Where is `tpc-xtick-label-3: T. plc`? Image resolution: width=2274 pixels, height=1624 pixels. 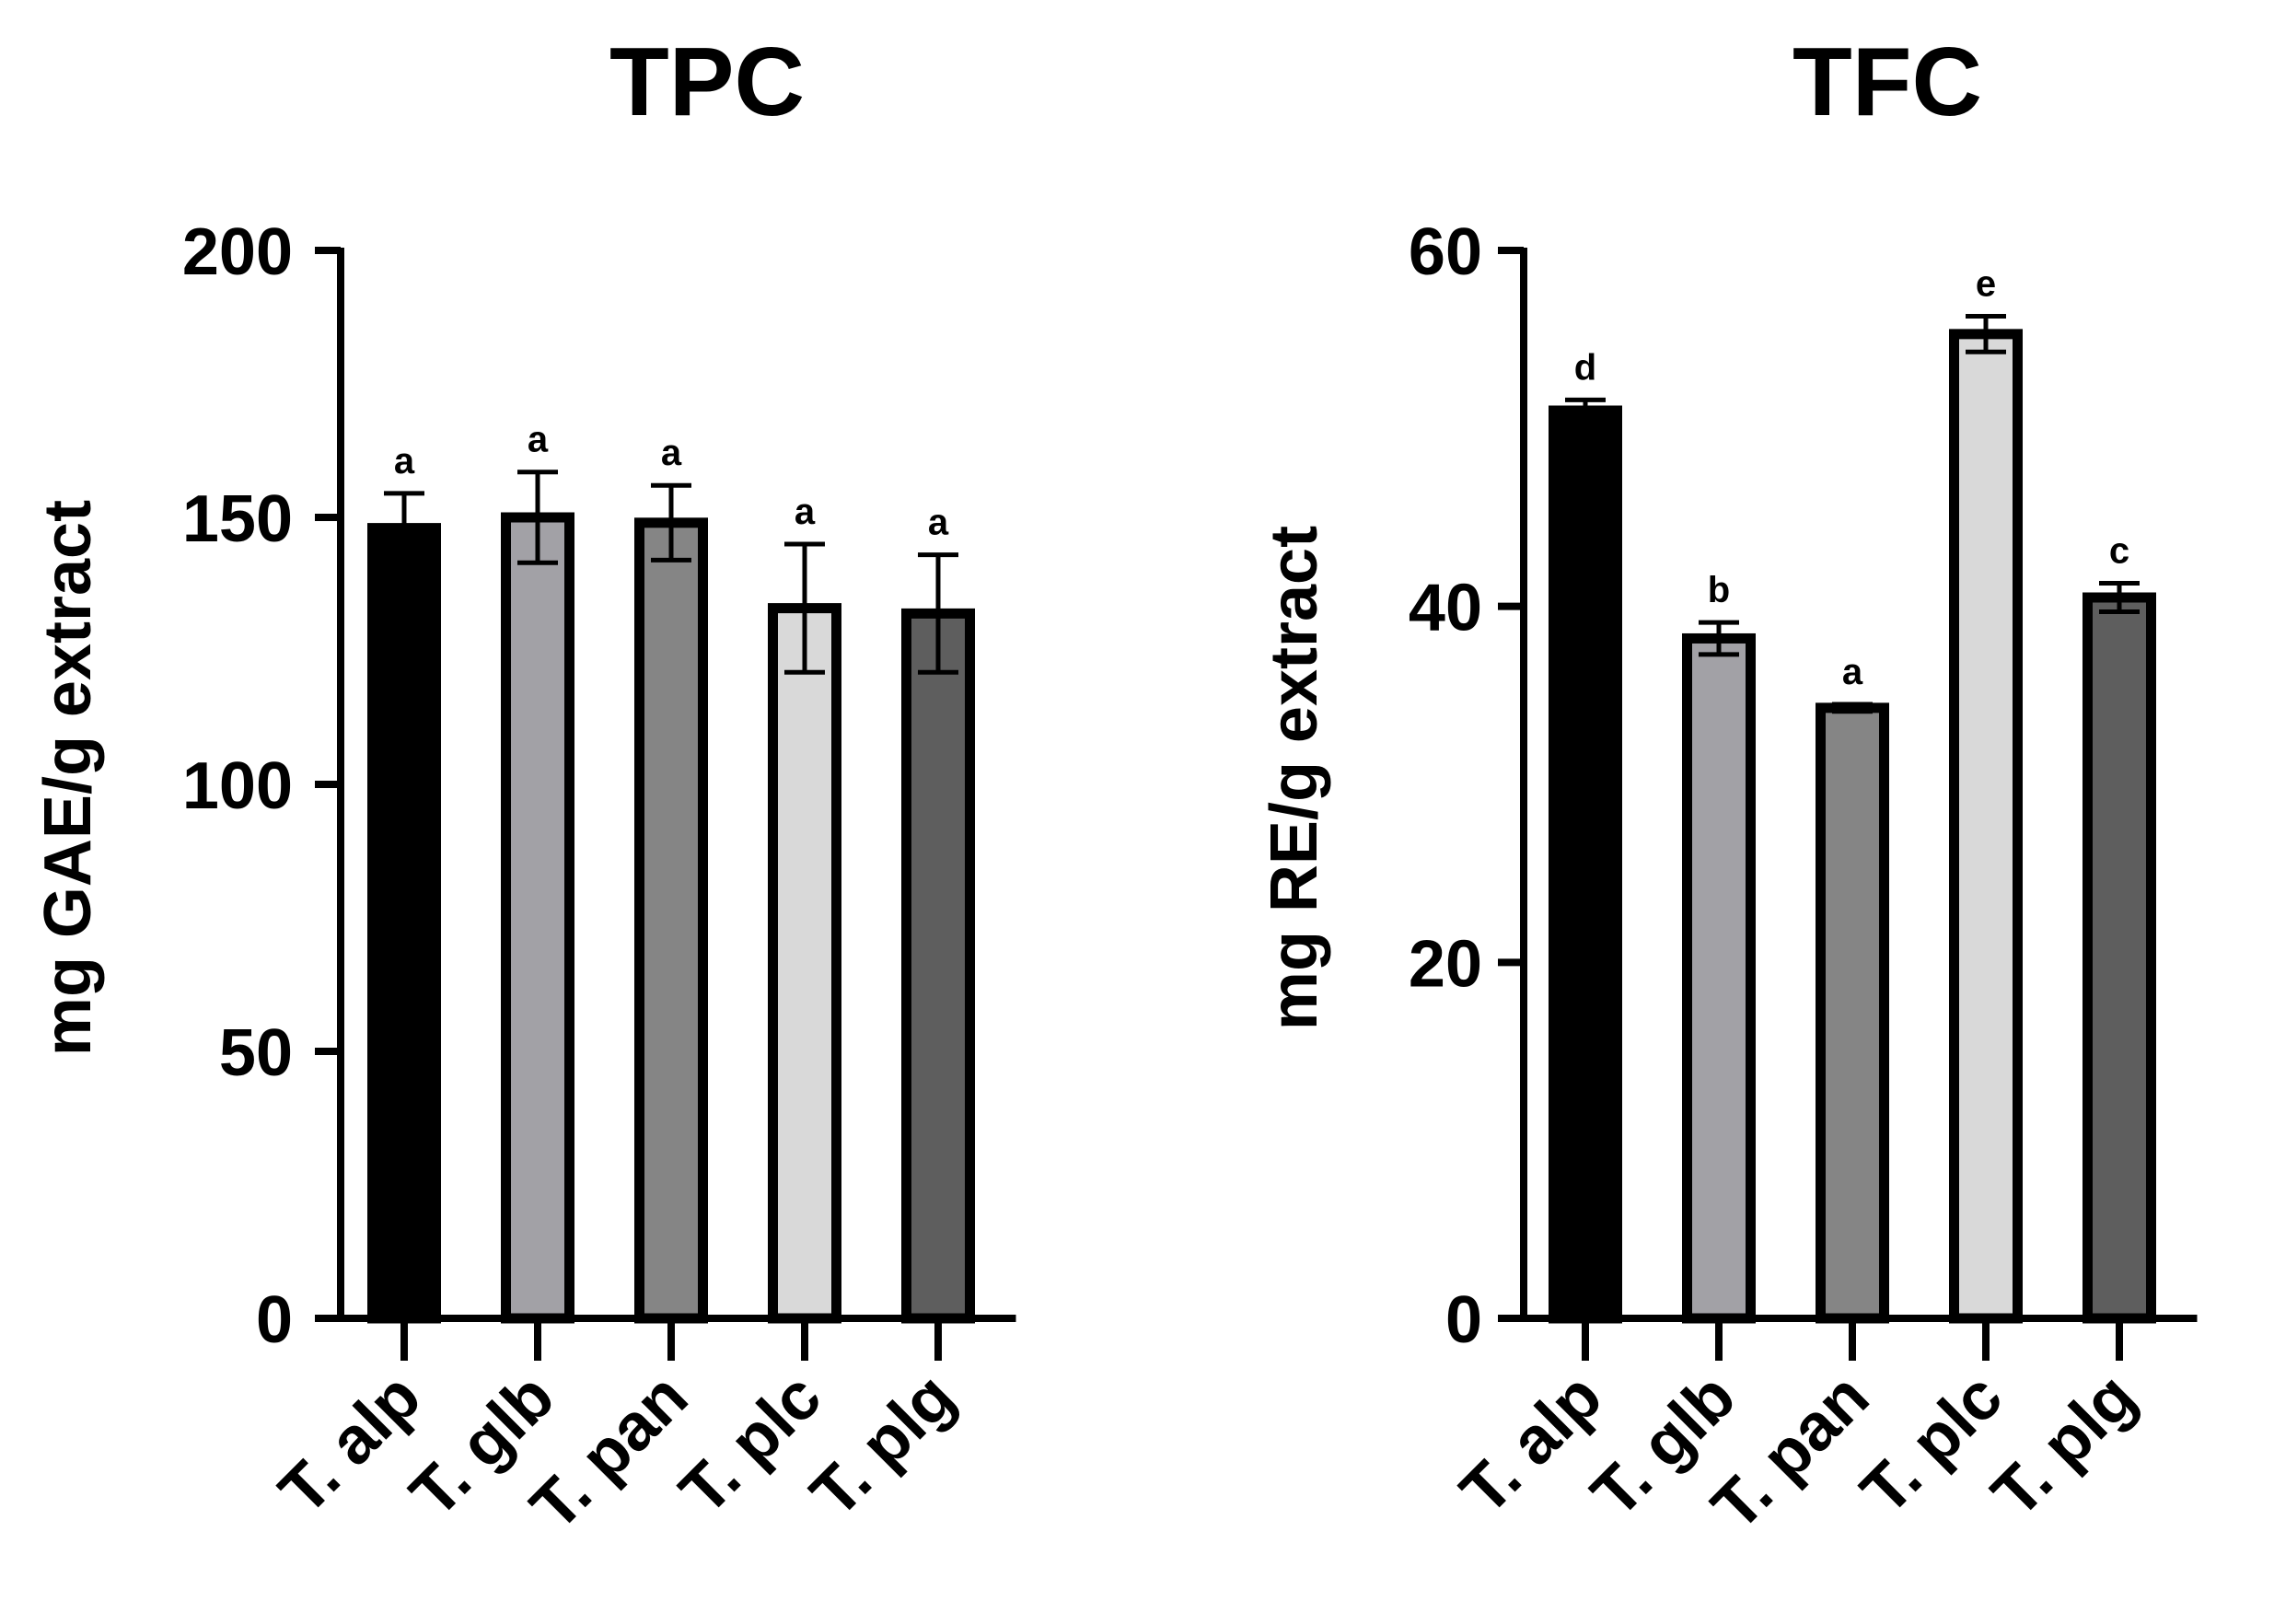
tpc-xtick-label-3: T. plc is located at coordinates (751, 1444).